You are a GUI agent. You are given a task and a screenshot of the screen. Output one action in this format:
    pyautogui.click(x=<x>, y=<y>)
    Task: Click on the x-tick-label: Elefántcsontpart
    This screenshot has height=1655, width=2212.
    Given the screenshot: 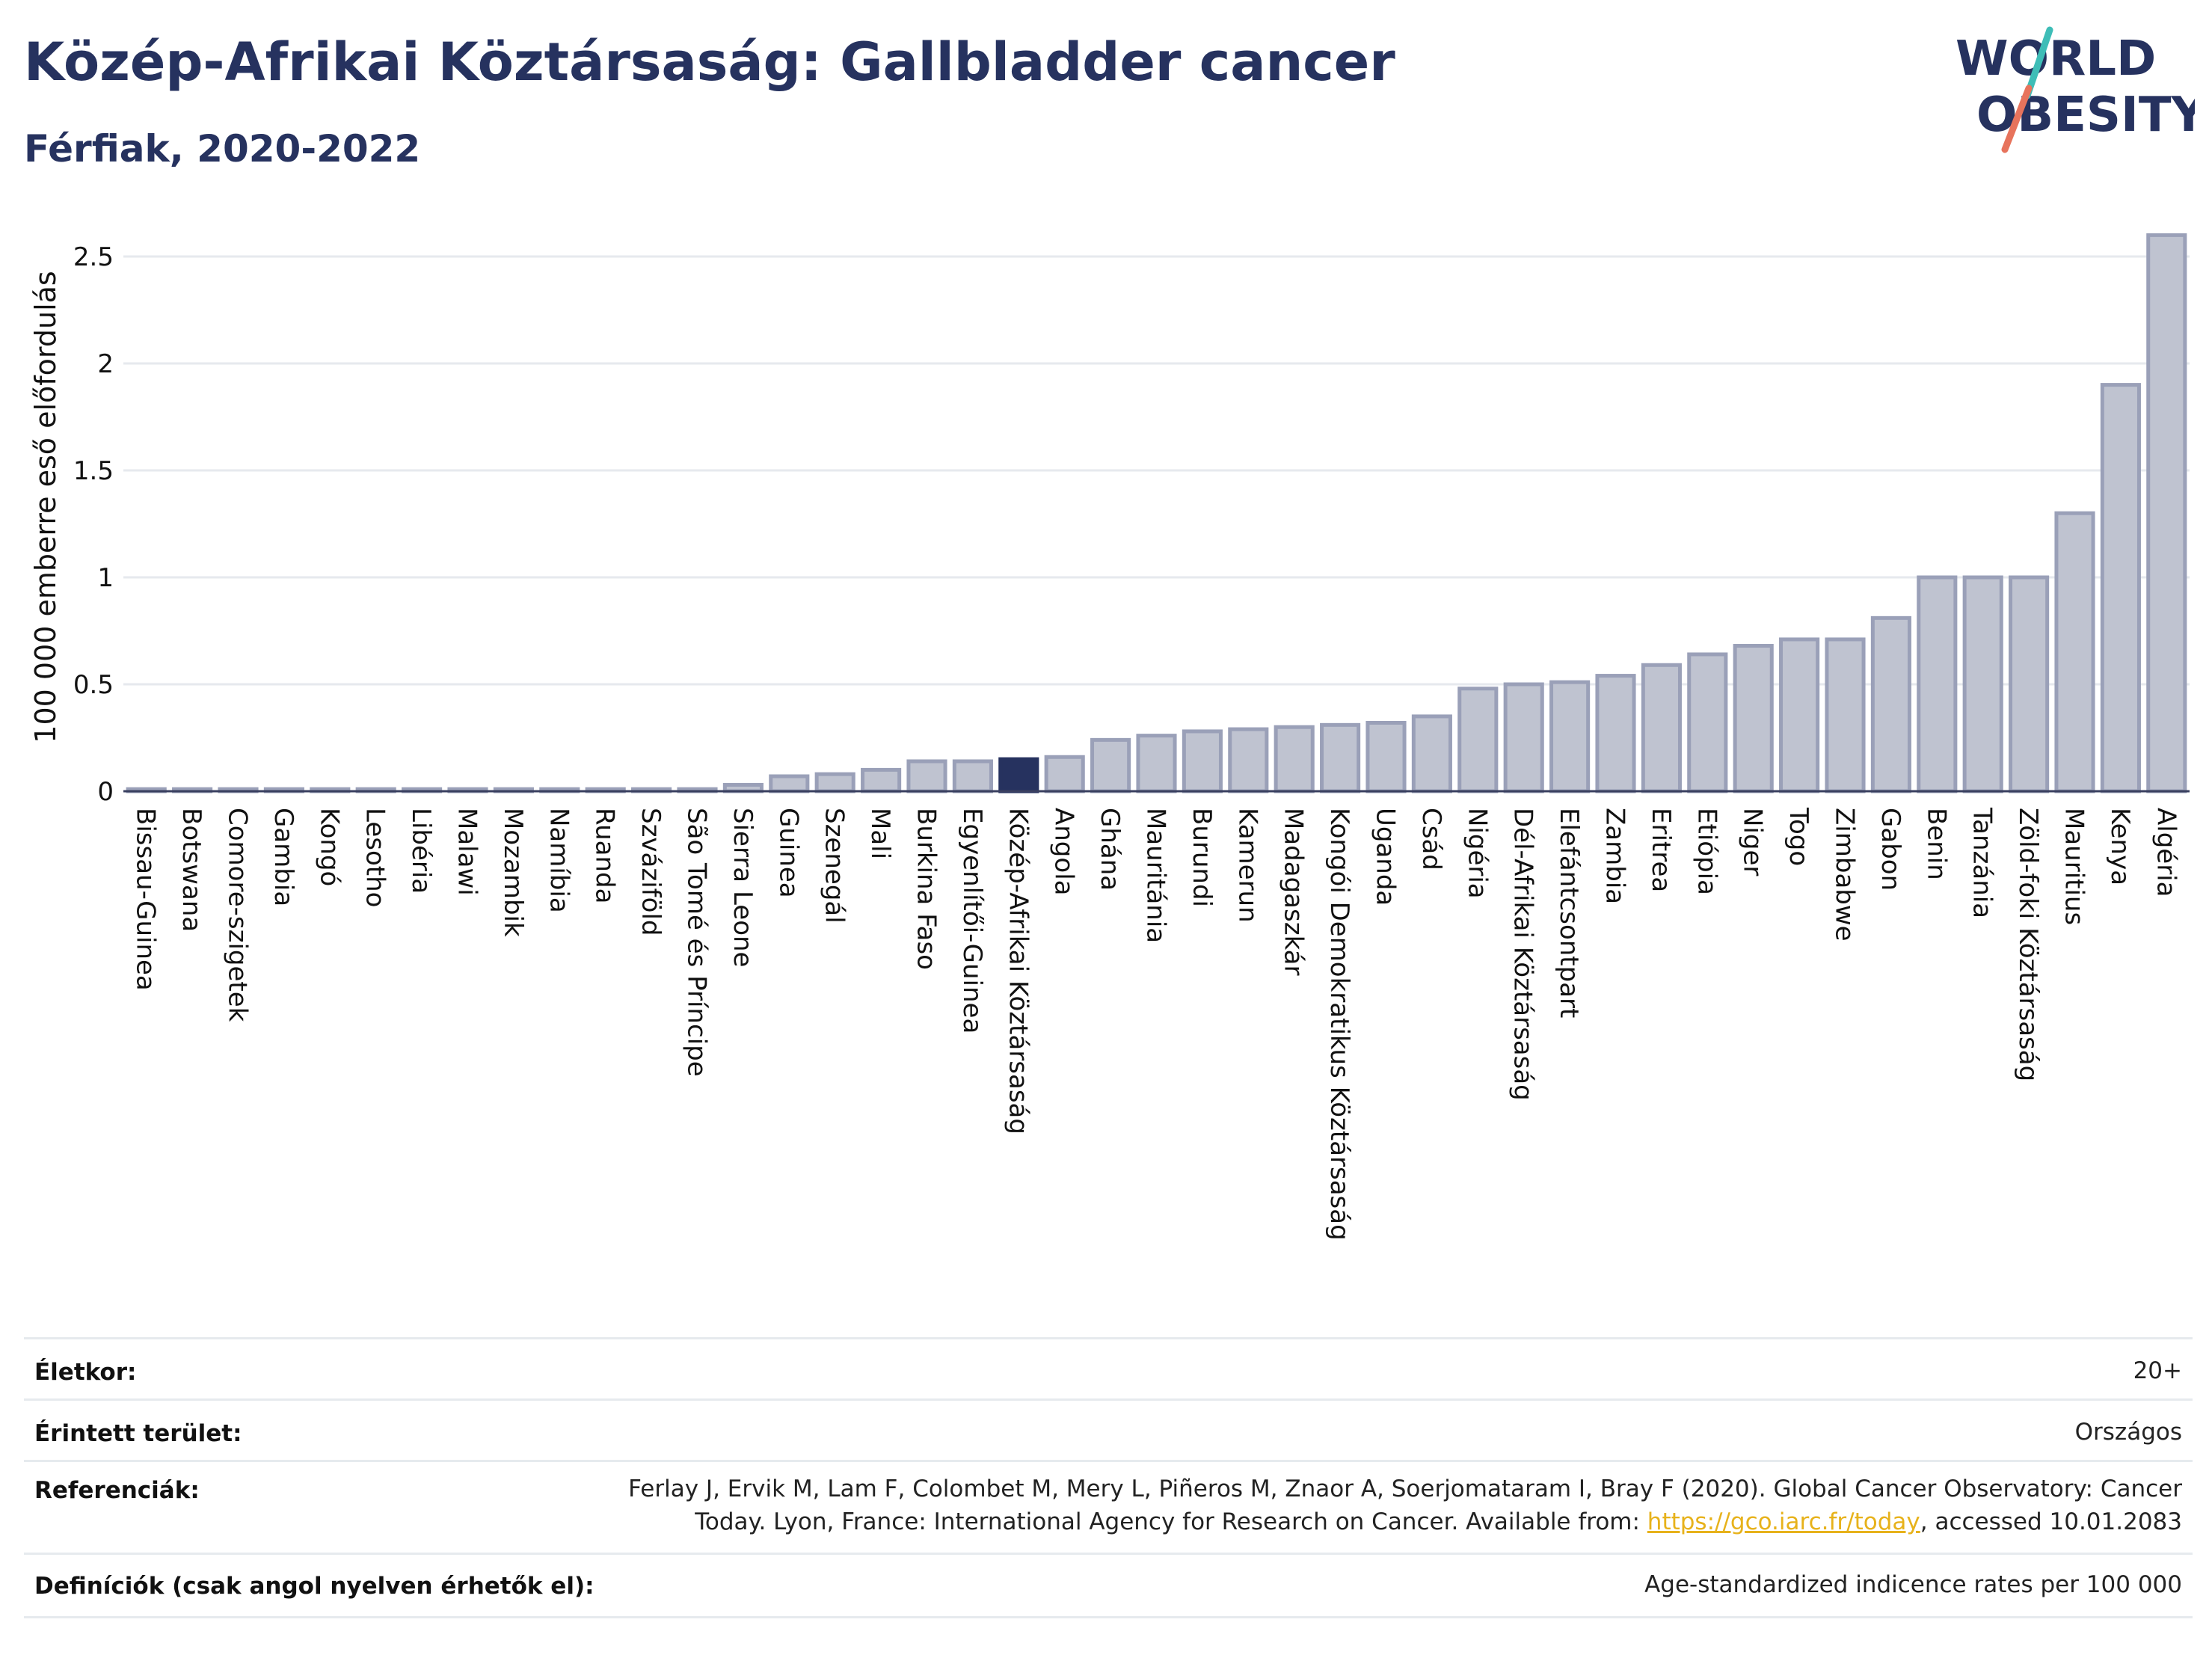 What is the action you would take?
    pyautogui.click(x=1569, y=913)
    